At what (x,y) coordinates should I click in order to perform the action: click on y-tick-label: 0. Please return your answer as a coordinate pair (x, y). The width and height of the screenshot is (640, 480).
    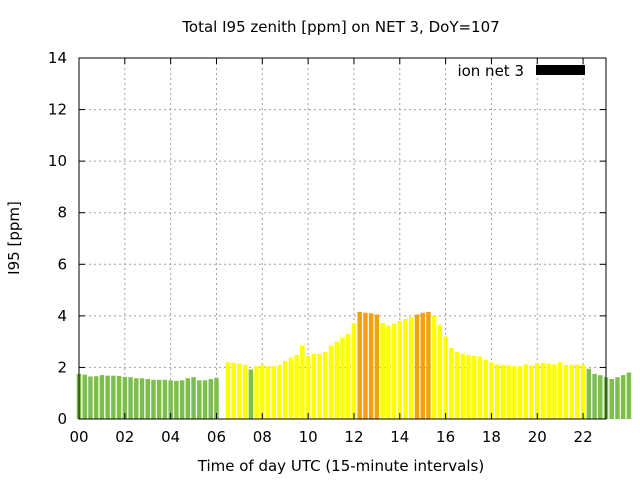
    Looking at the image, I should click on (62, 419).